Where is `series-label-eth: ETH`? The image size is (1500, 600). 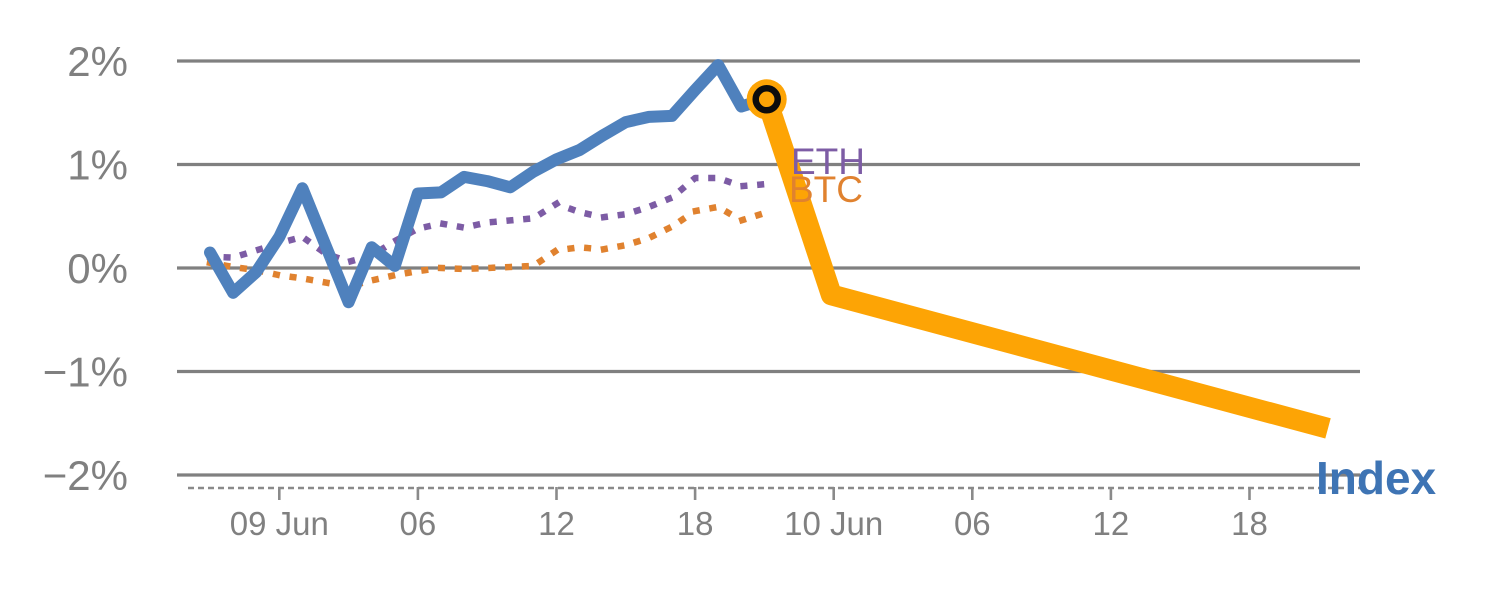
series-label-eth: ETH is located at coordinates (828, 161).